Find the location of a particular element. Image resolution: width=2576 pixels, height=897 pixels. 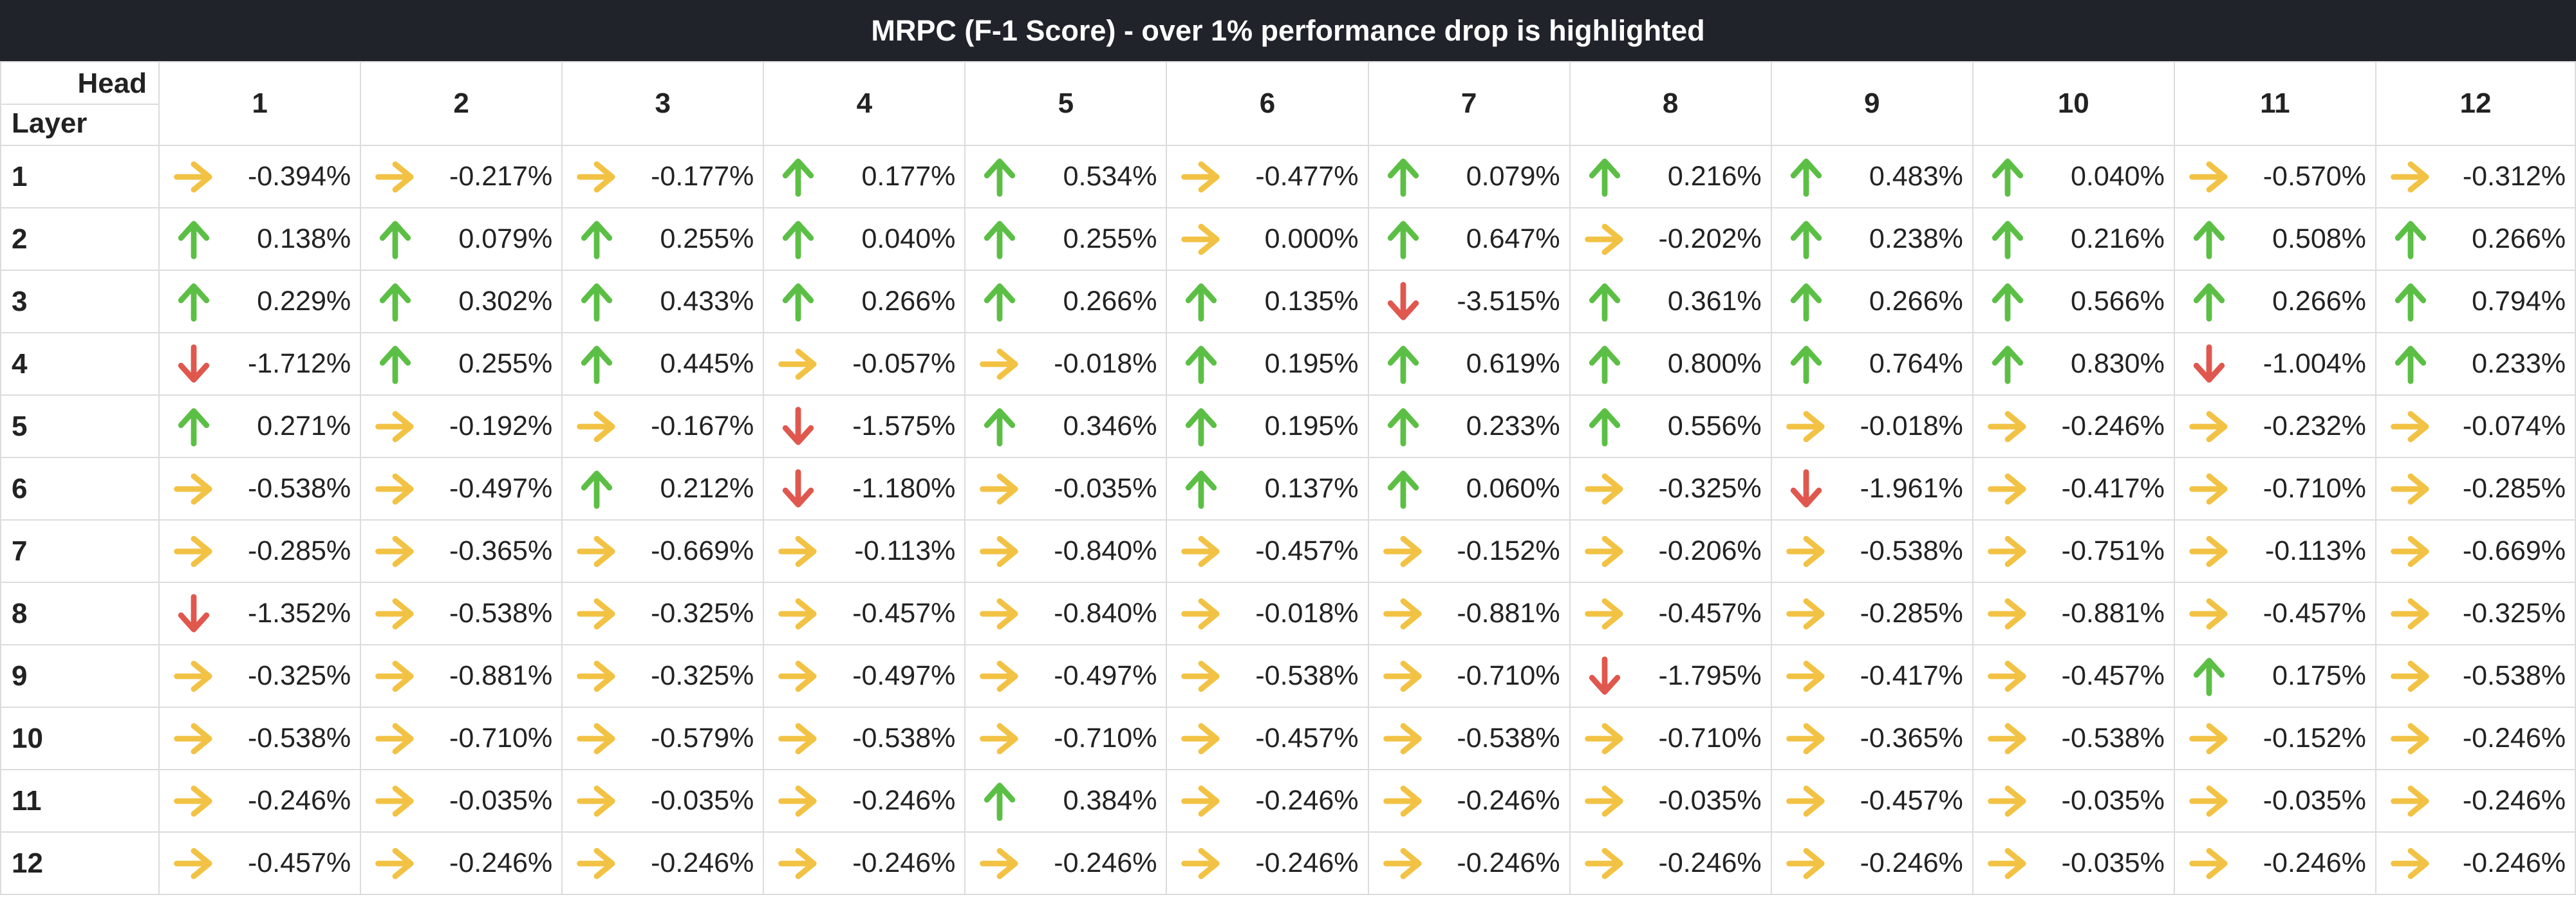

cell-content: 0.177% is located at coordinates (864, 176).